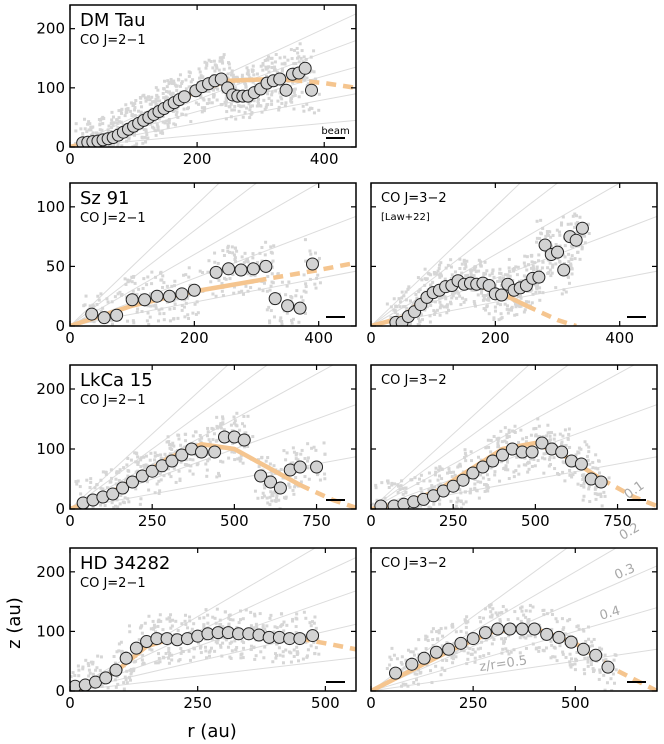  Describe the element at coordinates (116, 380) in the screenshot. I see `panel-title: LkCa 15` at that location.